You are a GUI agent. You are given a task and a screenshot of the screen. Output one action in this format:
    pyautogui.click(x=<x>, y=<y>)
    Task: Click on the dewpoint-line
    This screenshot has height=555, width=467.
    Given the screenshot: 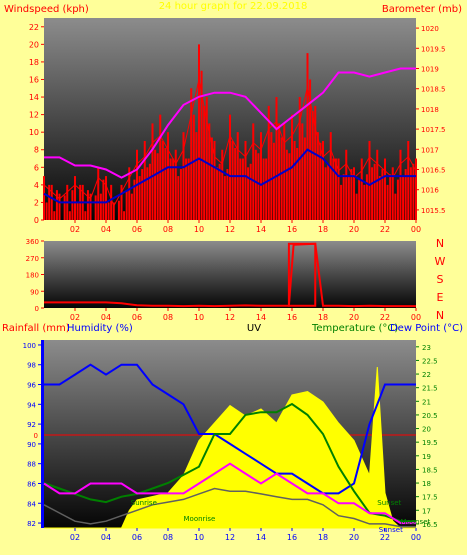 What is the action you would take?
    pyautogui.click(x=229, y=507)
    